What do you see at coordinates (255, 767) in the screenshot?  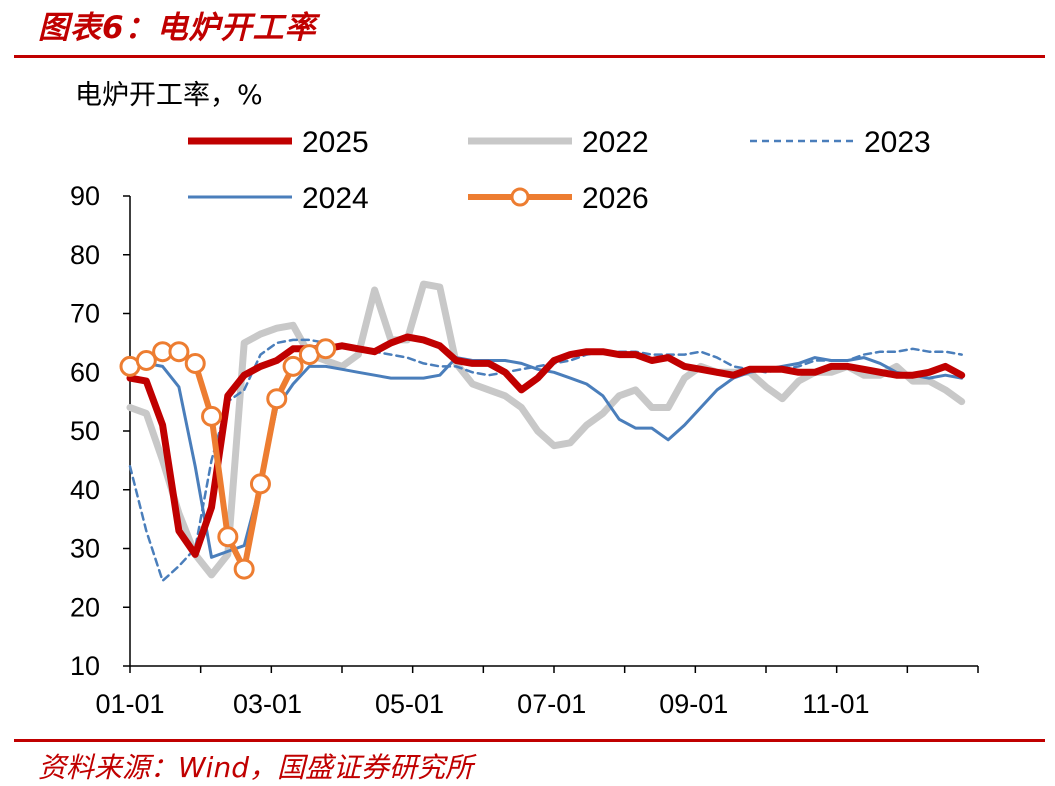 I see `source-note: 资料来源：Wind，国盛证券研究所` at bounding box center [255, 767].